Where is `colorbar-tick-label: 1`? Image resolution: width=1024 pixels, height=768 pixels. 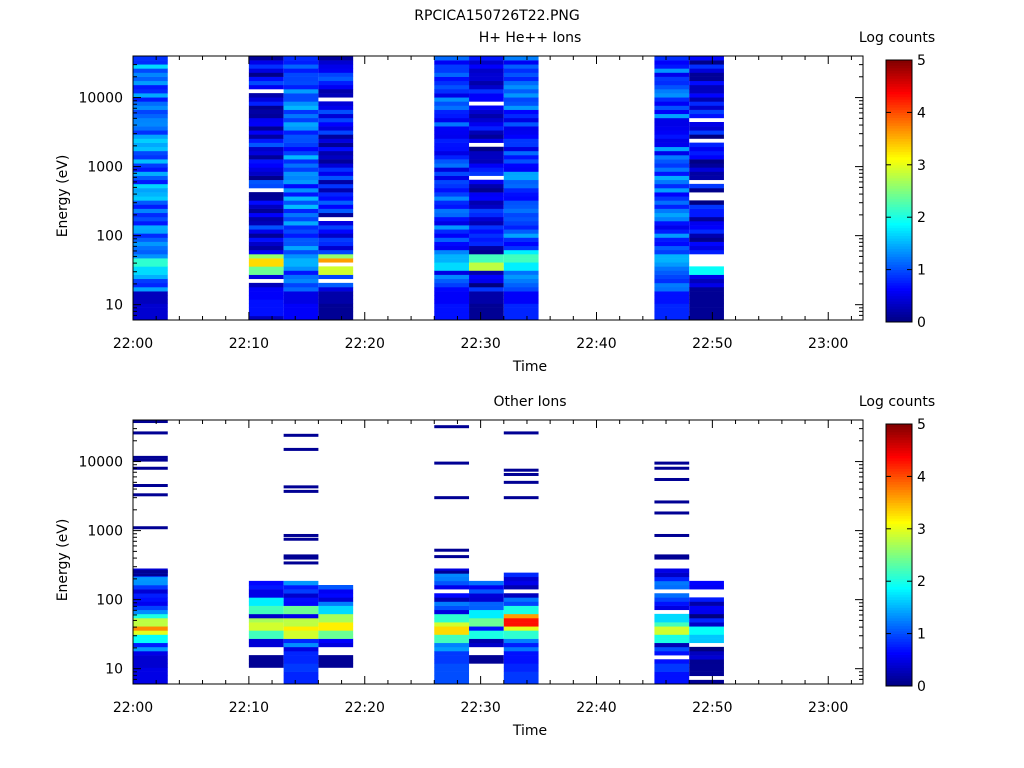
colorbar-tick-label: 1 is located at coordinates (921, 635).